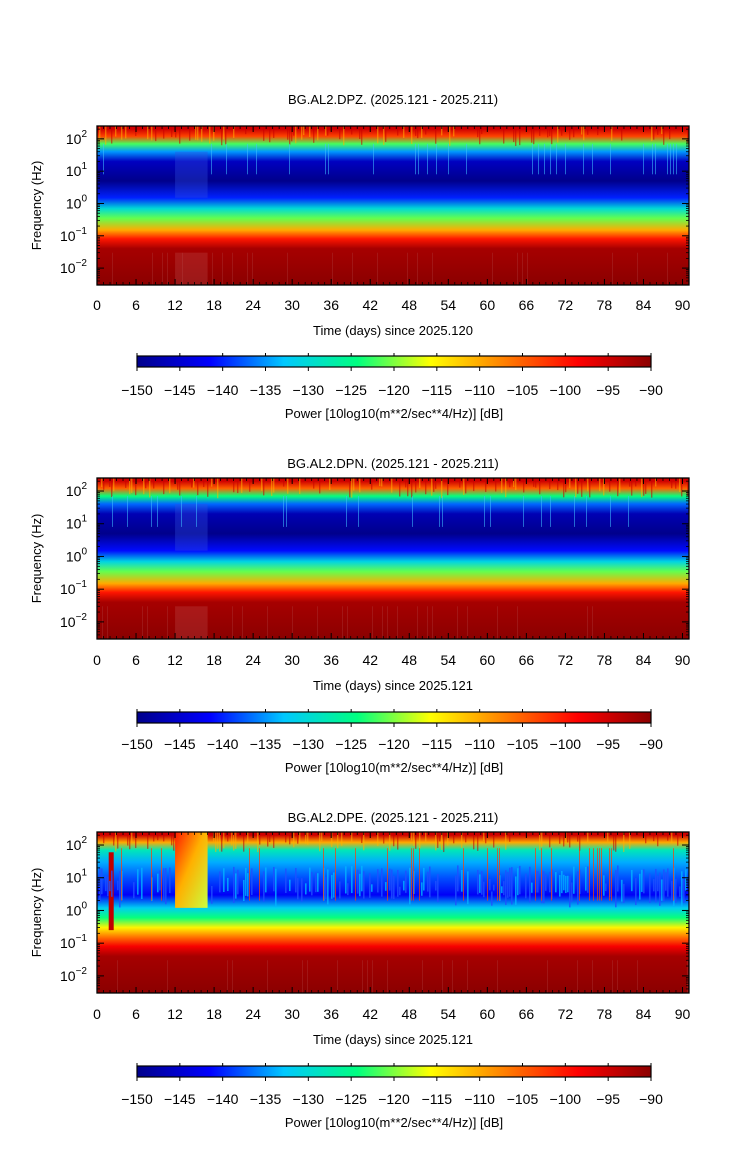 The width and height of the screenshot is (750, 1174). I want to click on x-tick-label: 0, so click(97, 660).